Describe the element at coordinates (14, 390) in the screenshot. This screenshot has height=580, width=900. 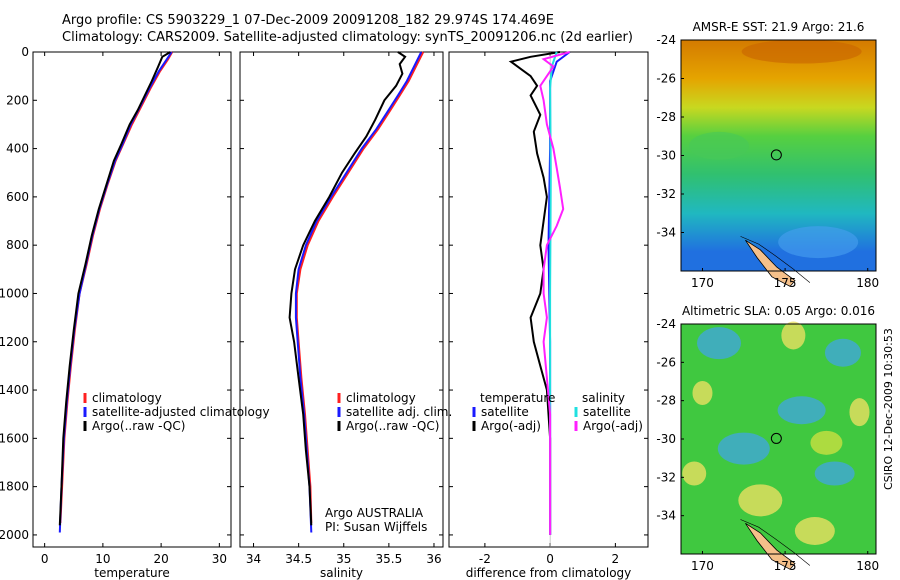
I see `y-tick-label: 1400` at that location.